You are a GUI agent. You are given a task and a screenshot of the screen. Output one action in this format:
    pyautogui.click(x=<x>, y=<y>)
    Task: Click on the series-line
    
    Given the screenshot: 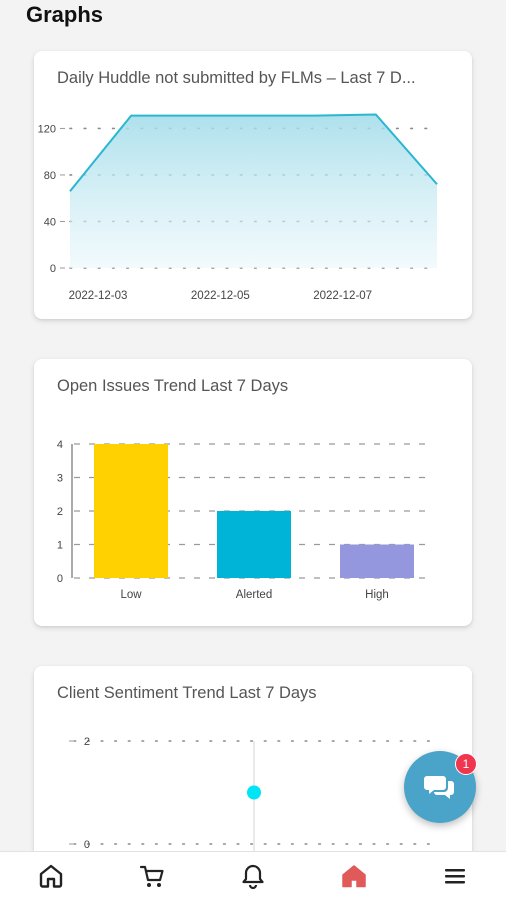 What is the action you would take?
    pyautogui.click(x=253, y=152)
    